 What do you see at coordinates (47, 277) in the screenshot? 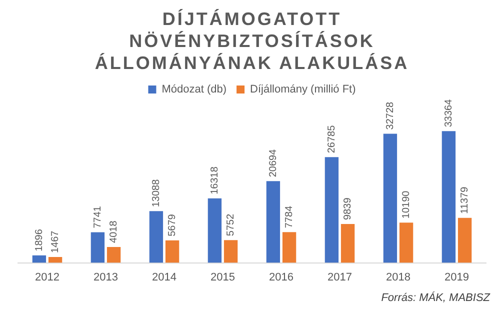
I see `x-tick-label: 2012` at bounding box center [47, 277].